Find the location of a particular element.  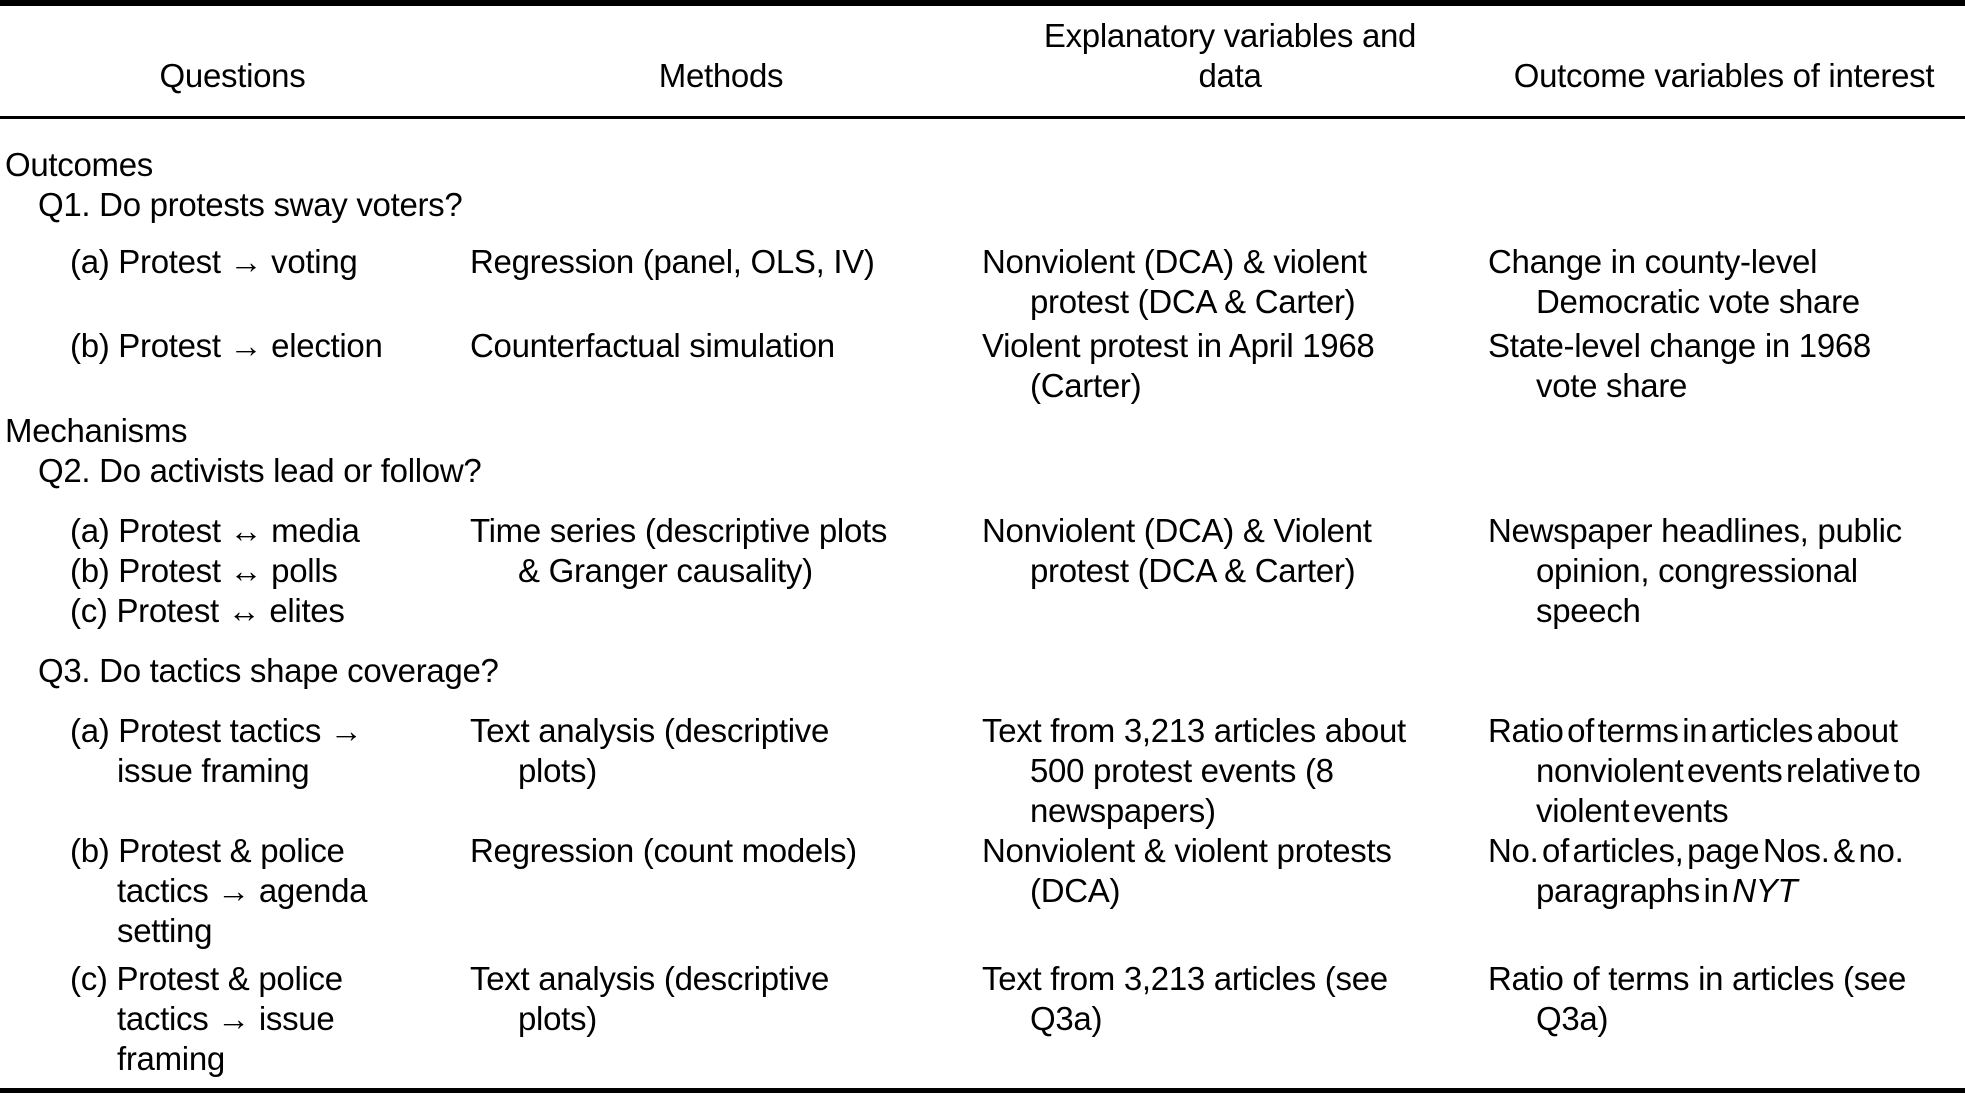

nyt-italic: NYT is located at coordinates (1765, 890).